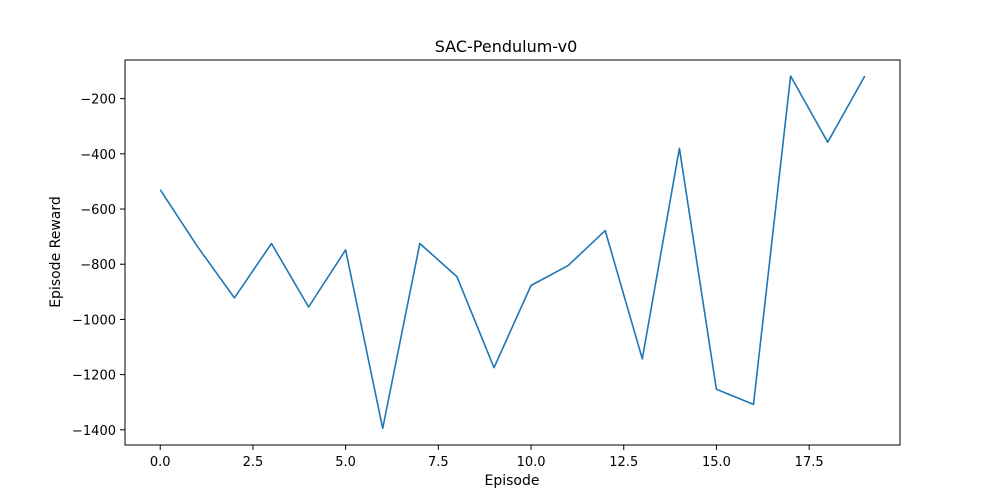  I want to click on y-tick-label: −1000, so click(94, 320).